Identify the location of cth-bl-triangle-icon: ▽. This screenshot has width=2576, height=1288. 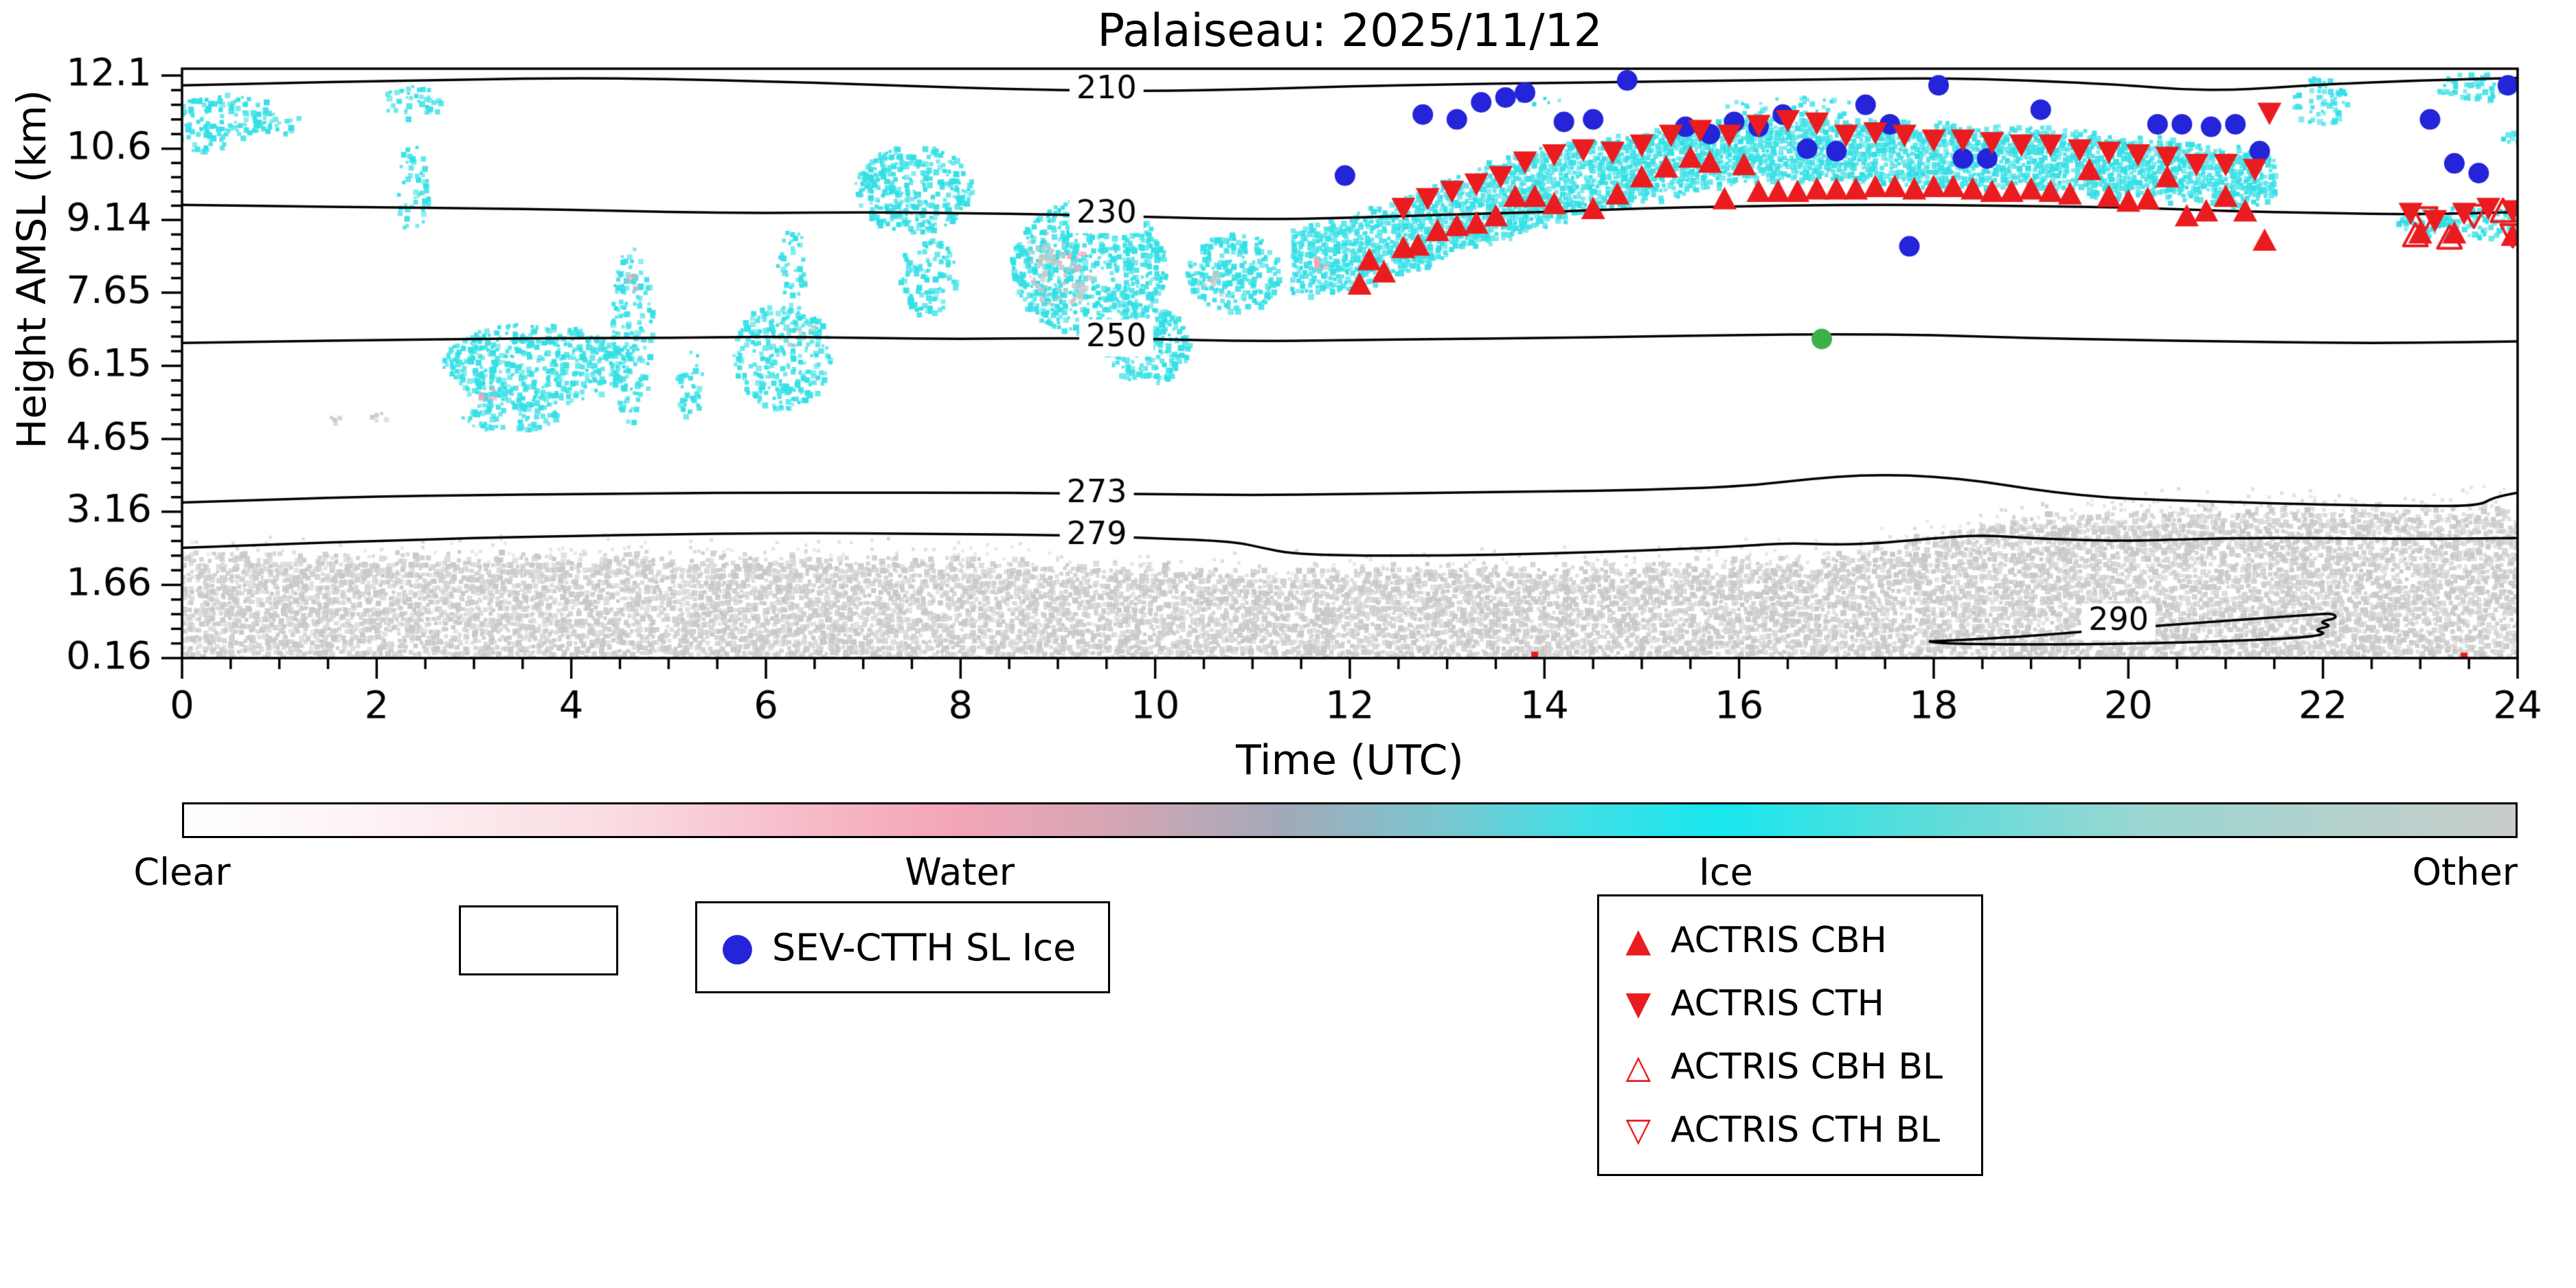
(1638, 1130).